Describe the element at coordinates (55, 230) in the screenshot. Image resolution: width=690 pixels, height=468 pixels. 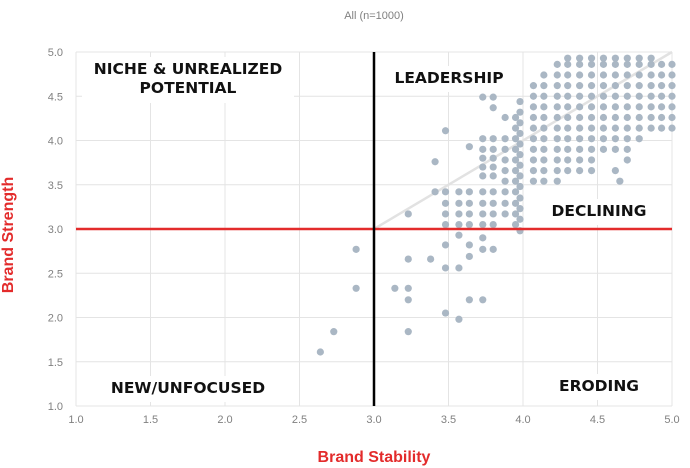
I see `y-tick-label: 3.0` at that location.